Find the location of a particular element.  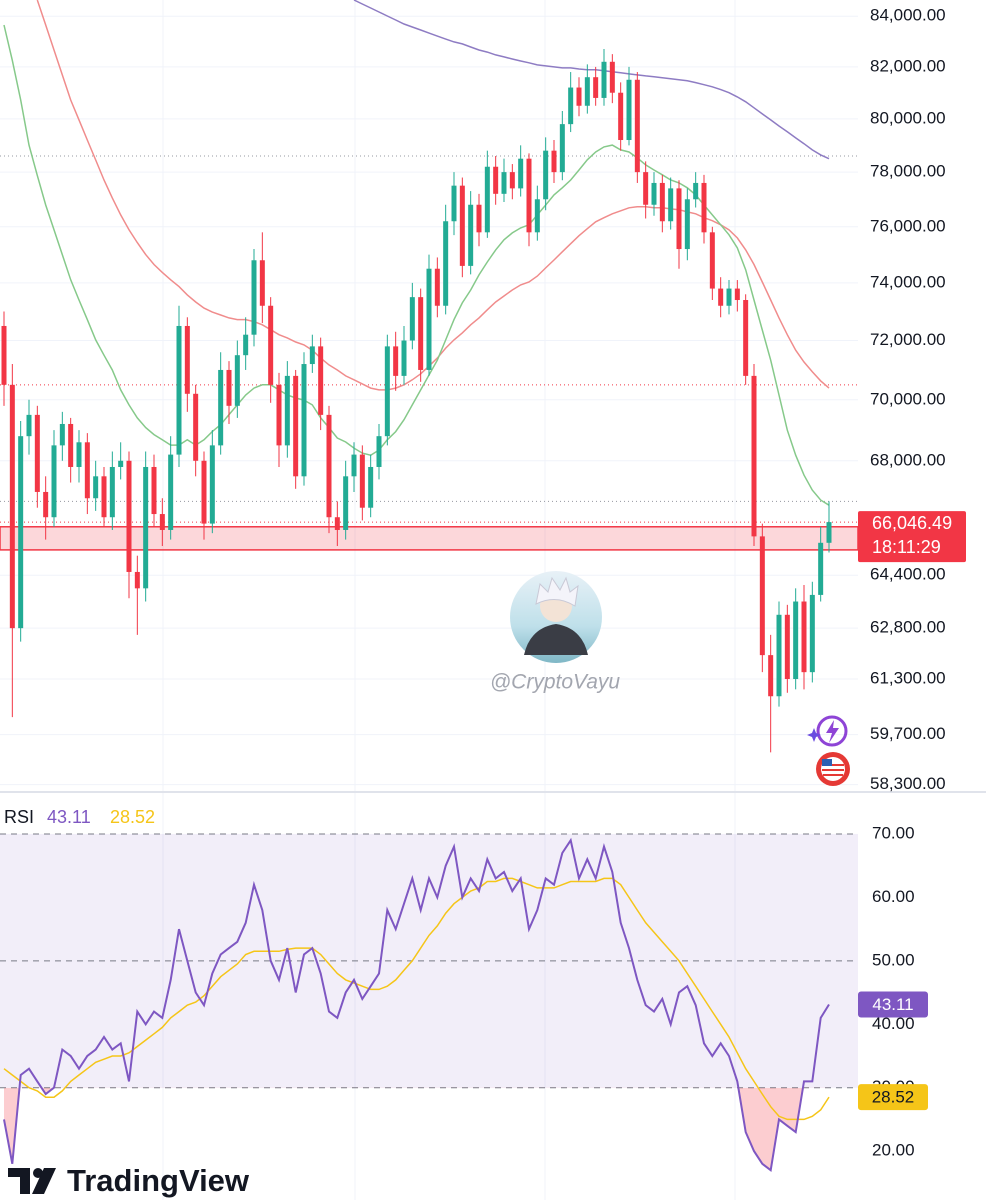

price-zone is located at coordinates (429, 538).